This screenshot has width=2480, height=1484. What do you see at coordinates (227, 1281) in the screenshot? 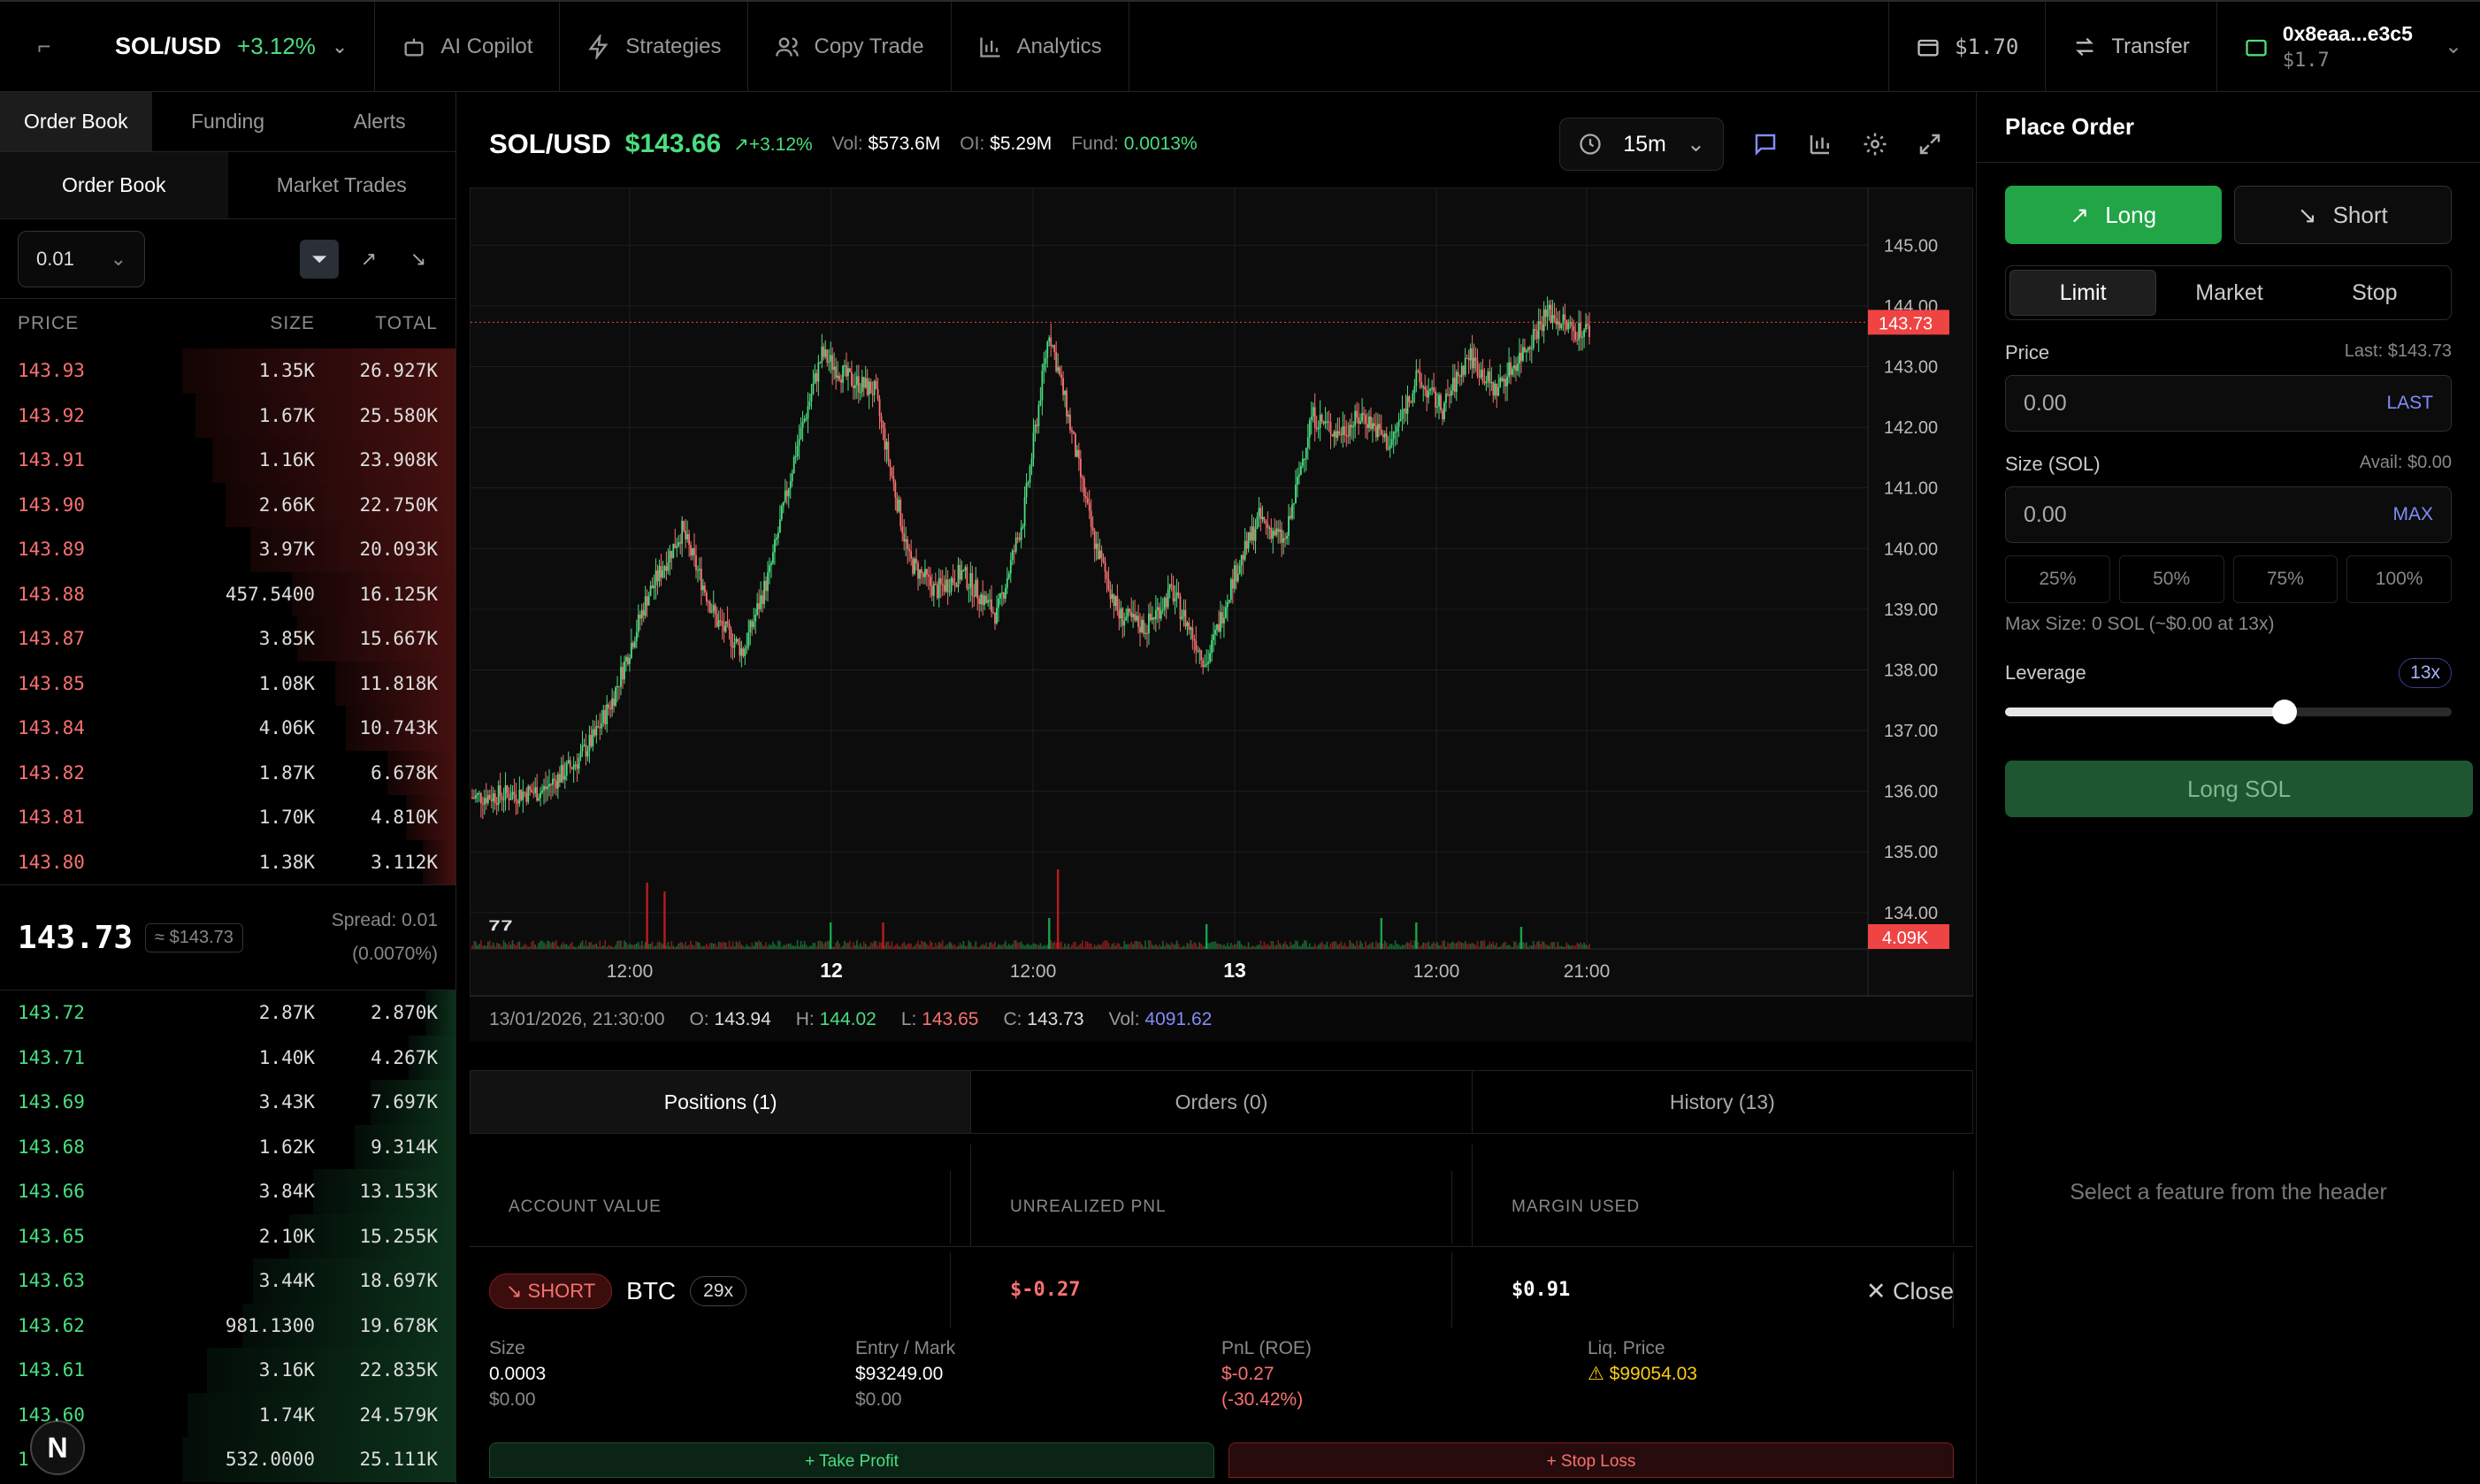
I see `bid-row: 143.63 3.44K 18.697K` at bounding box center [227, 1281].